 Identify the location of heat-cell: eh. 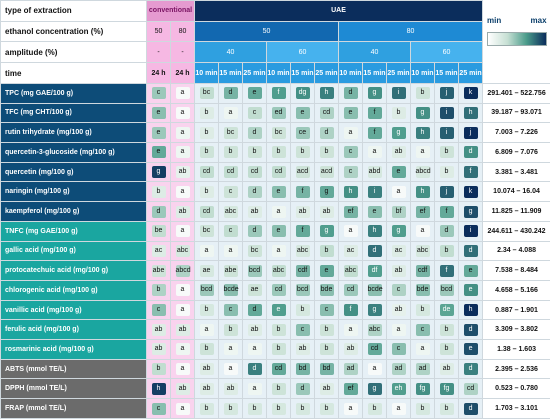
(398, 389).